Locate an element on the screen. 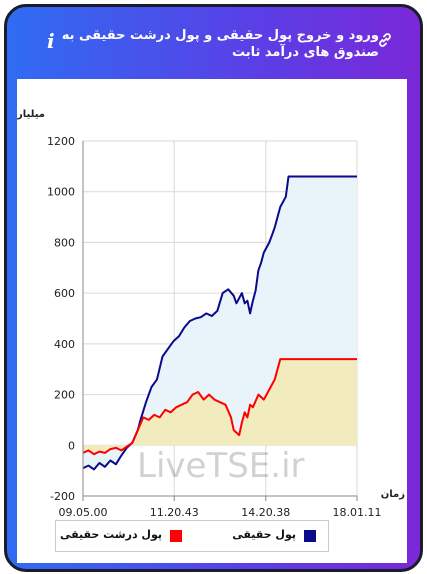 This screenshot has height=574, width=427. link-icon is located at coordinates (385, 40).